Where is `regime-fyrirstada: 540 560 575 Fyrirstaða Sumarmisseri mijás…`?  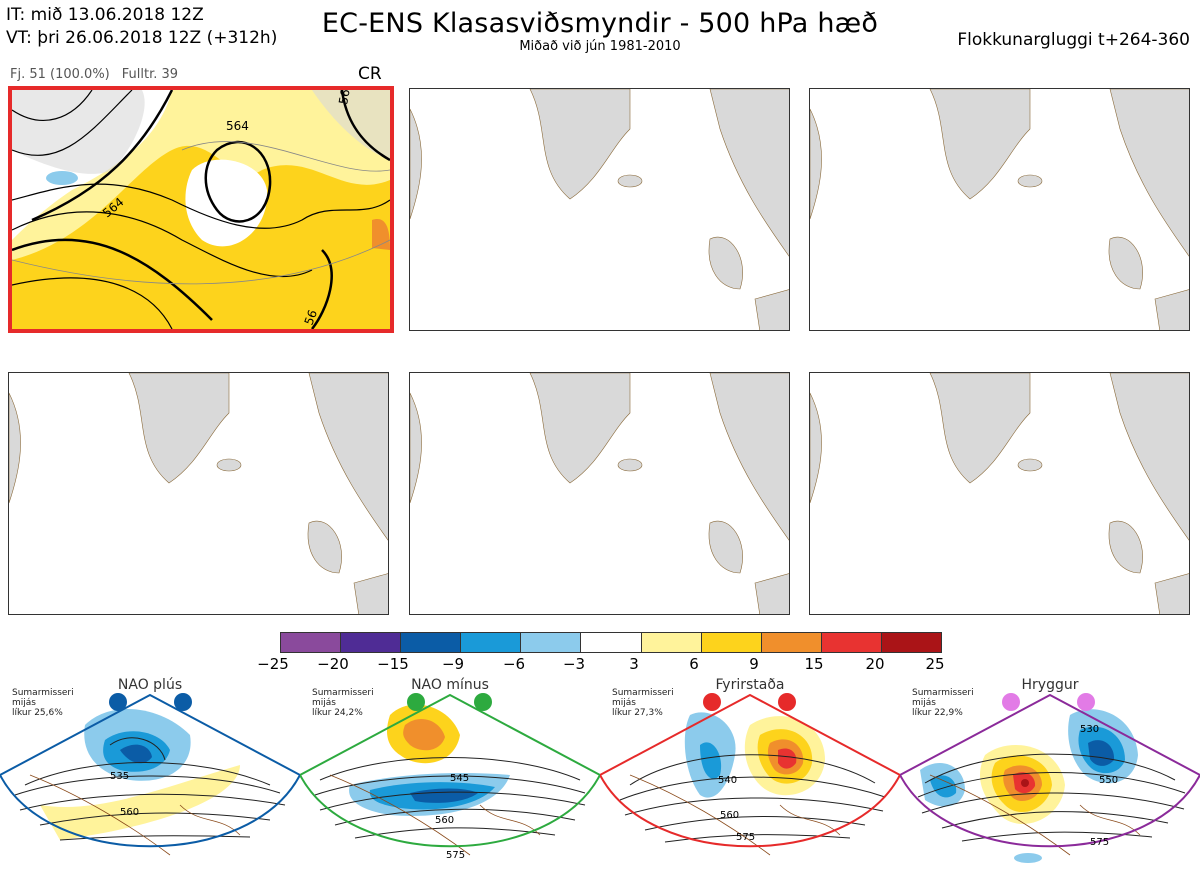 regime-fyrirstada: 540 560 575 Fyrirstaða Sumarmisseri mijás… is located at coordinates (750, 773).